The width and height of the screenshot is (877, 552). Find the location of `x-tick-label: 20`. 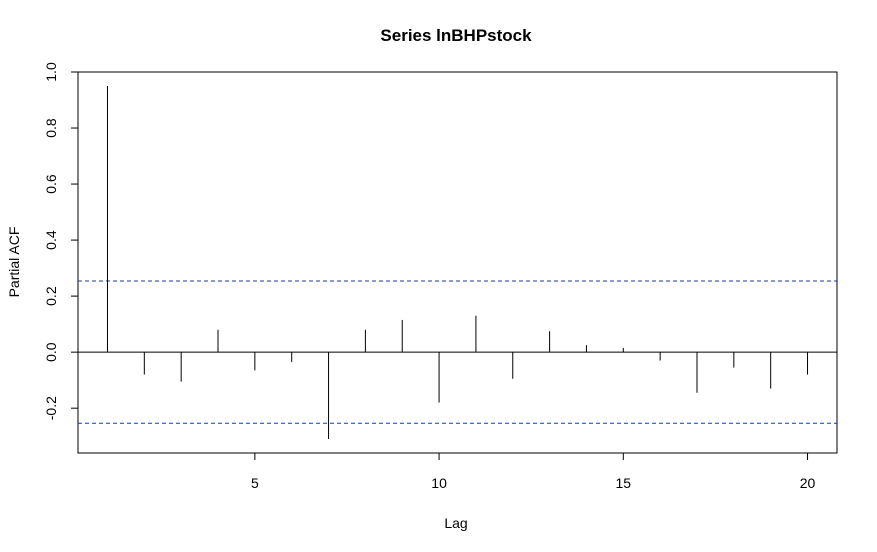

x-tick-label: 20 is located at coordinates (808, 483).